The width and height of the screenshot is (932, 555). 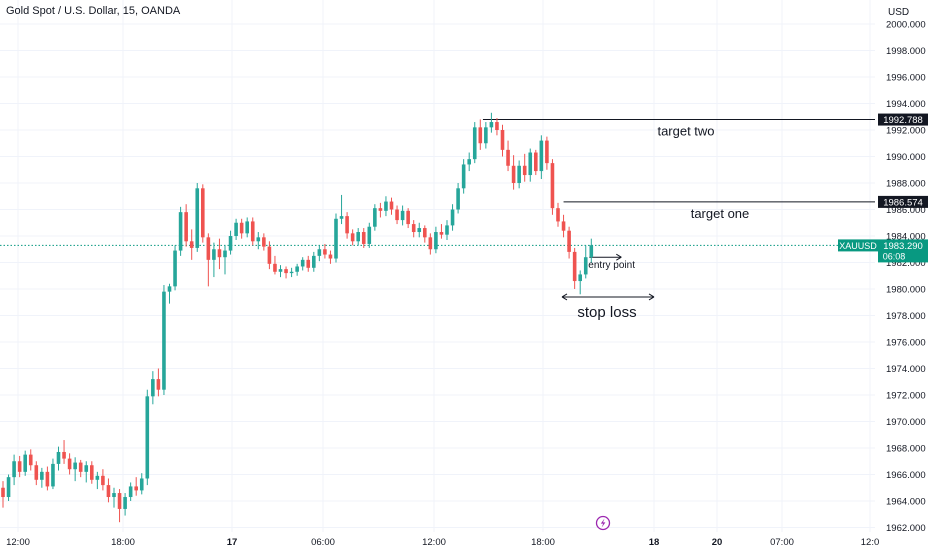 What do you see at coordinates (906, 51) in the screenshot?
I see `price-tick-label: 1998.000` at bounding box center [906, 51].